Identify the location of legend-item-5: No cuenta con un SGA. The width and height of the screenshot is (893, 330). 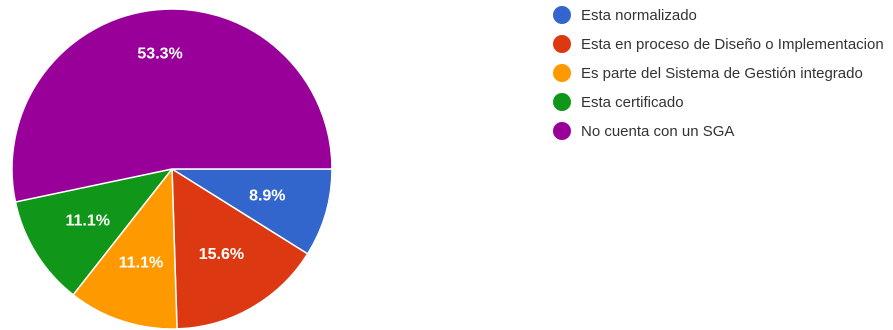
(720, 131).